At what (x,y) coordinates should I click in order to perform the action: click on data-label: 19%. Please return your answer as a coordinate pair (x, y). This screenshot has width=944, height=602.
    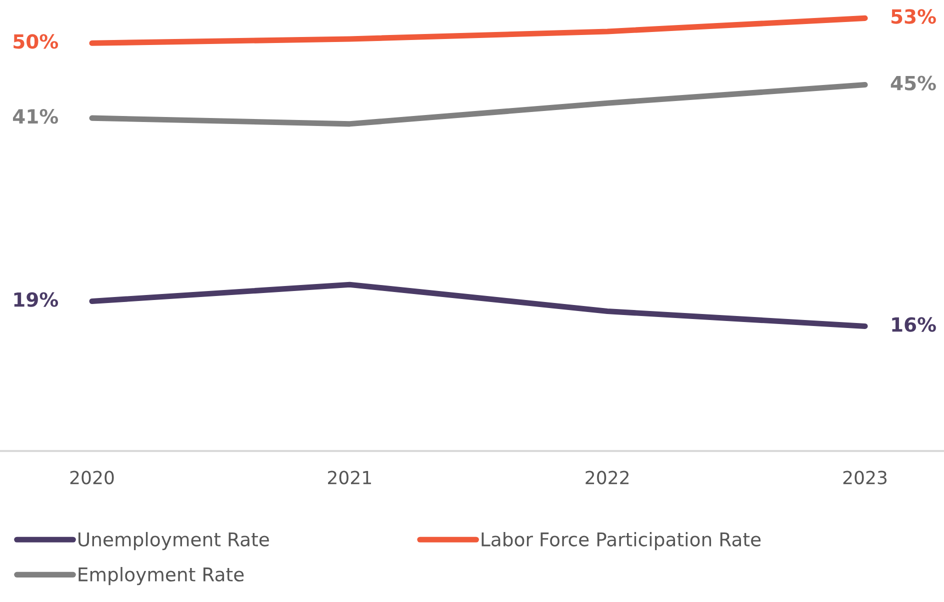
    Looking at the image, I should click on (36, 299).